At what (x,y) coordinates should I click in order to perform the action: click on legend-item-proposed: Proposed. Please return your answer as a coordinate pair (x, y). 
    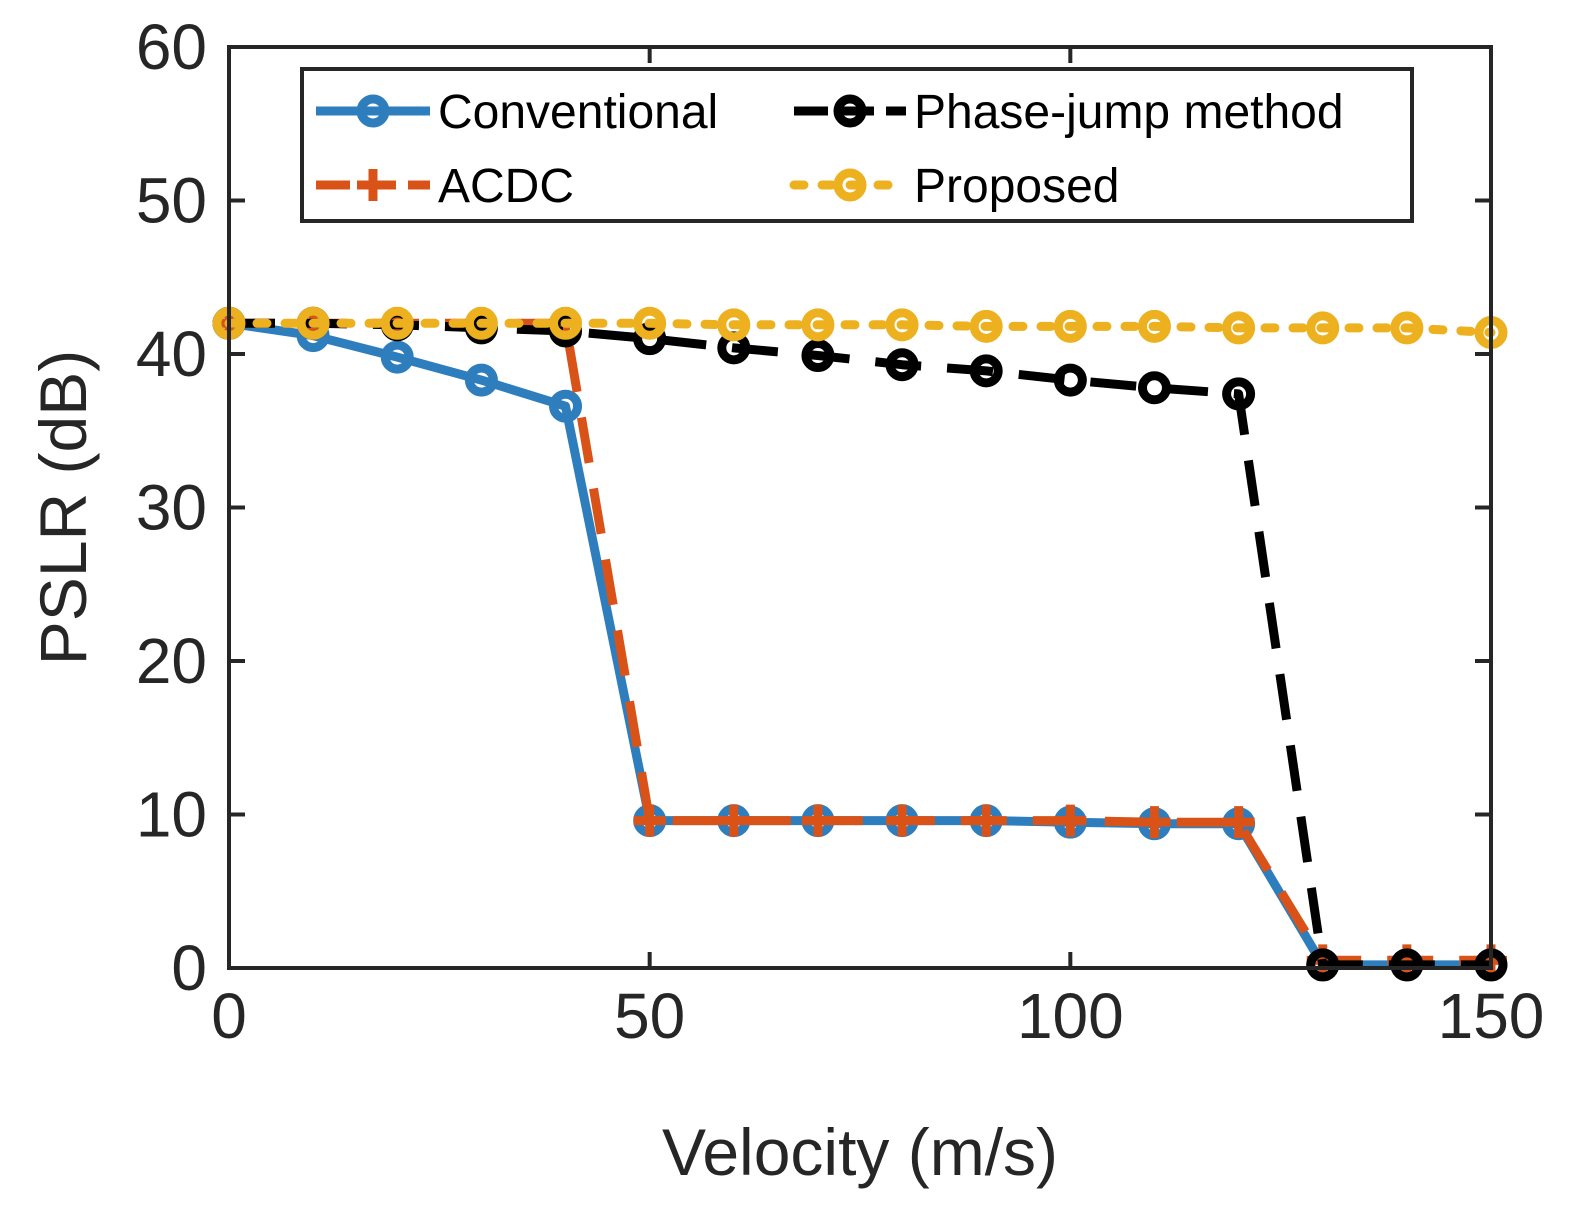
    Looking at the image, I should click on (954, 186).